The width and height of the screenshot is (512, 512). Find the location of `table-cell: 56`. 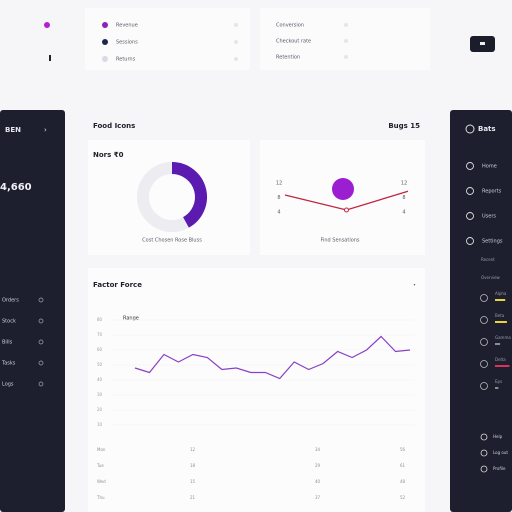

table-cell: 56 is located at coordinates (403, 449).